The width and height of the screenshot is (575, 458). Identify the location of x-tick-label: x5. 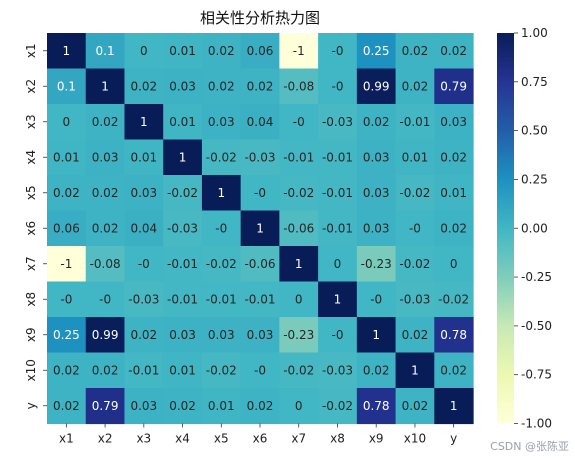
(221, 439).